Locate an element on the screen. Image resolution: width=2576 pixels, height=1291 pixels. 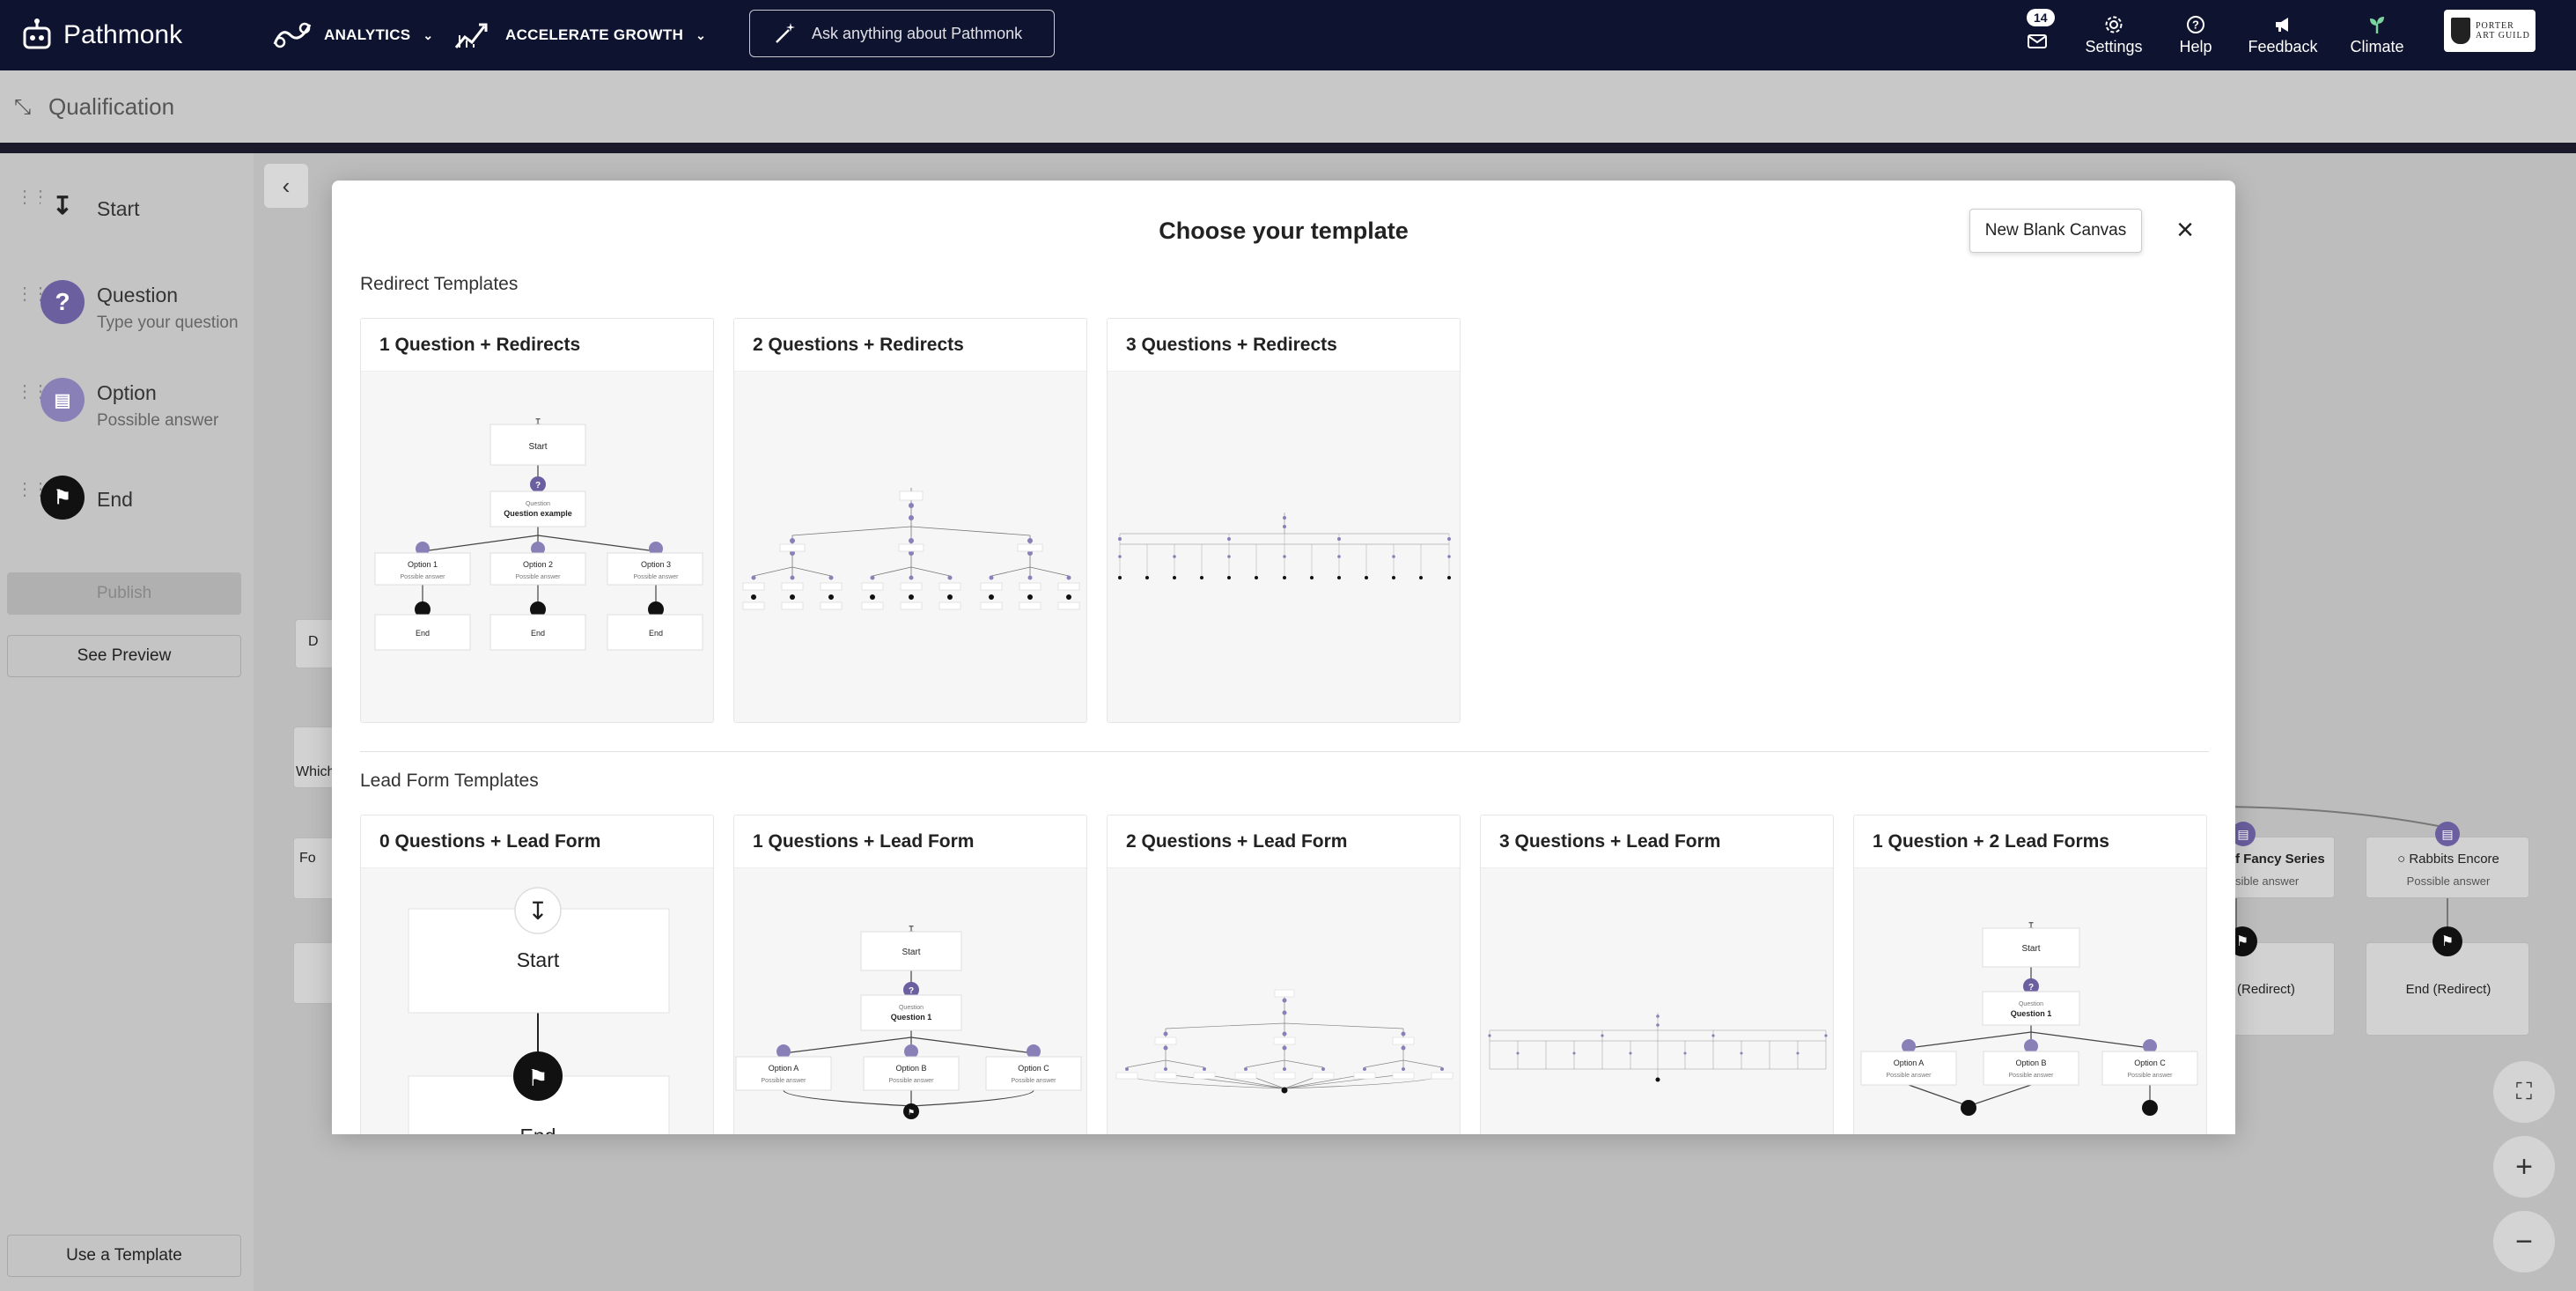
publish-button: Publish is located at coordinates (124, 593).